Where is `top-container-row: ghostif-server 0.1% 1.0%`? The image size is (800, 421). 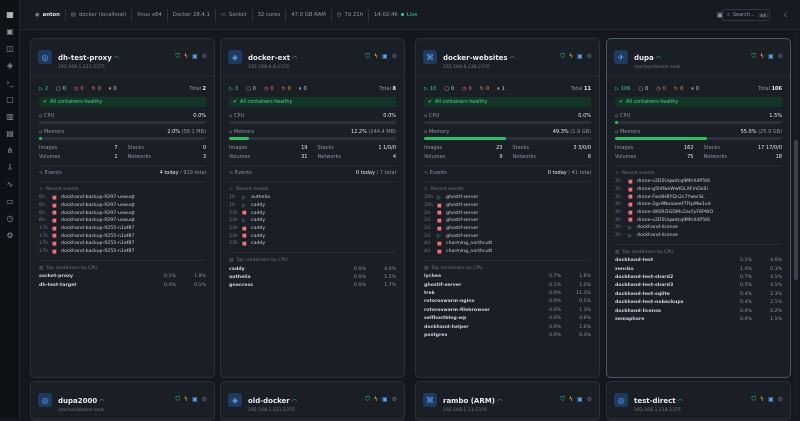 top-container-row: ghostif-server 0.1% 1.0% is located at coordinates (507, 285).